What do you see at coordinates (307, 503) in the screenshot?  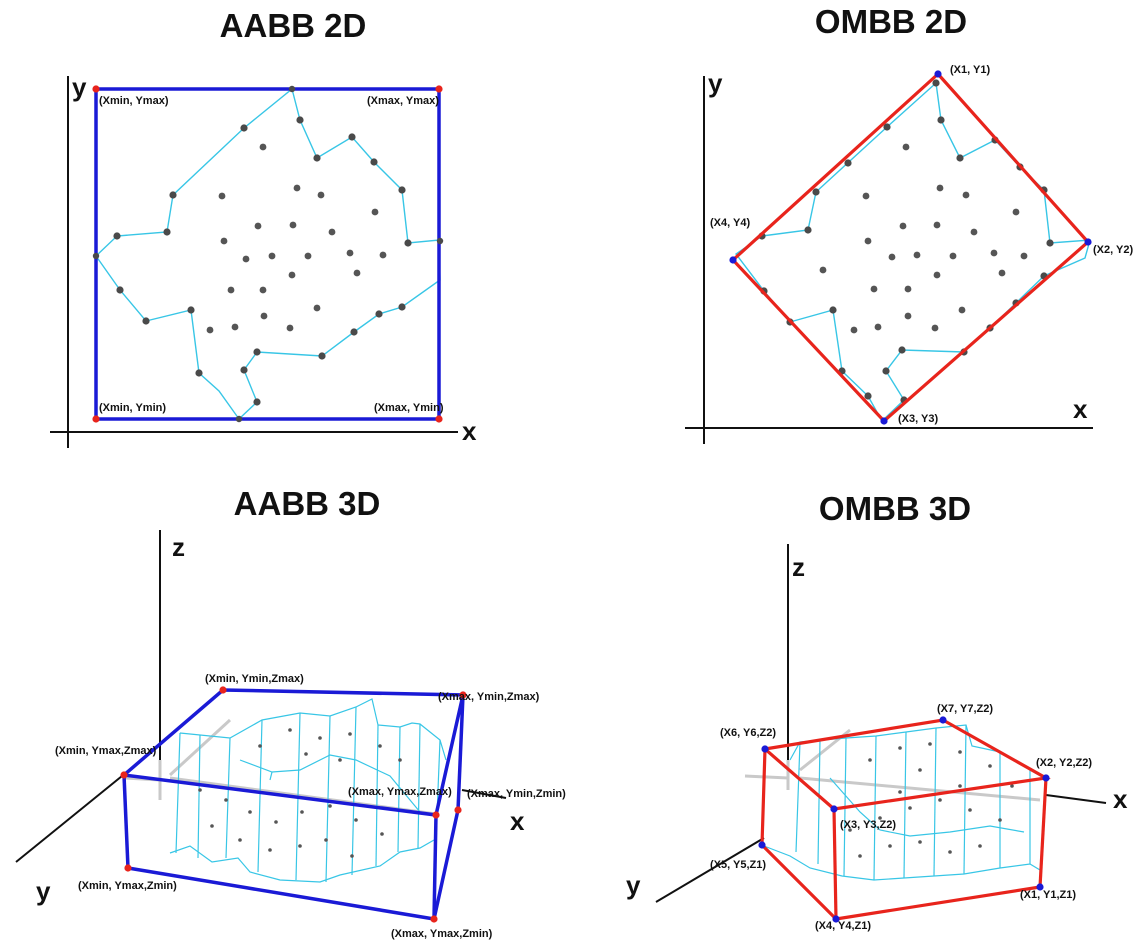 I see `panel-title: AABB 3D` at bounding box center [307, 503].